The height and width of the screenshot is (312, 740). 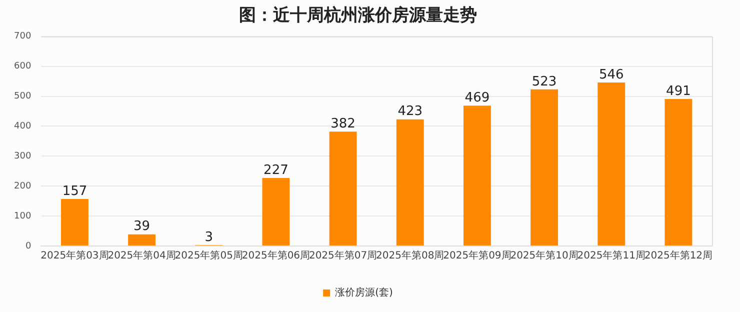 What do you see at coordinates (343, 124) in the screenshot?
I see `data-label: 382` at bounding box center [343, 124].